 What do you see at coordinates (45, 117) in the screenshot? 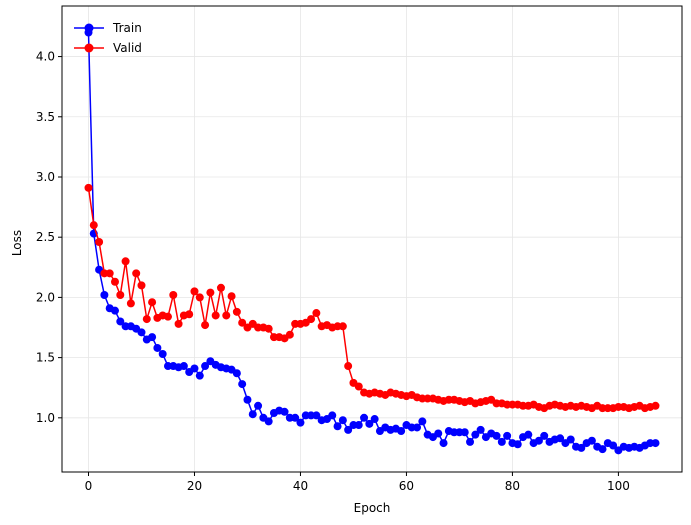
I see `y-tick-label: 3.5` at bounding box center [45, 117].